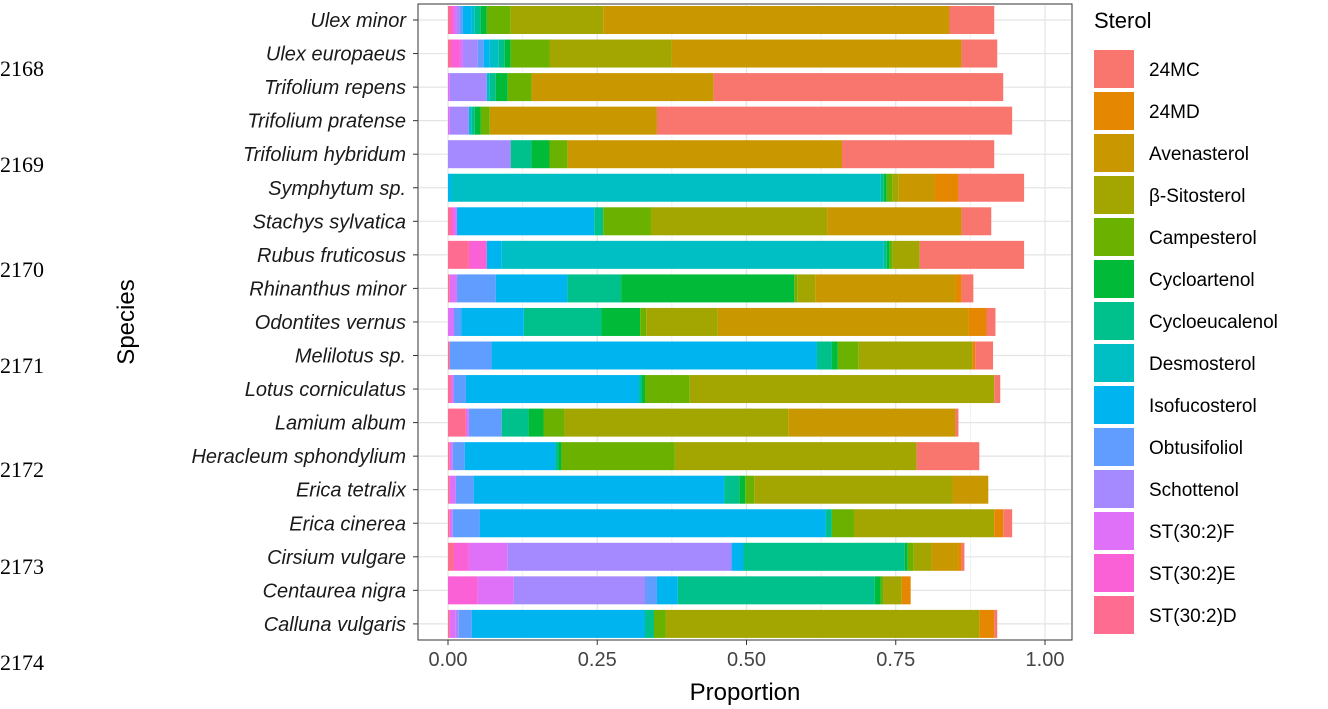  What do you see at coordinates (476, 288) in the screenshot?
I see `bar-segment: Rhinanthus minor — Obtusifoliol` at bounding box center [476, 288].